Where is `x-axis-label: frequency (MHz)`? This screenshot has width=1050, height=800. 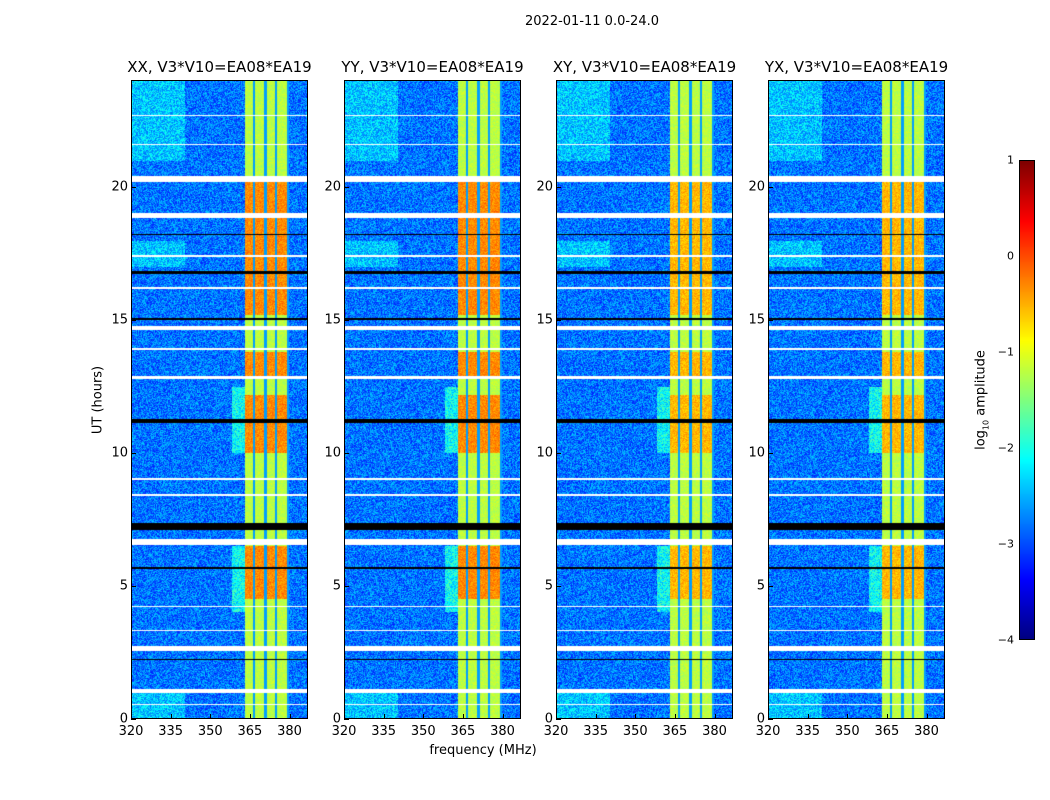
x-axis-label: frequency (MHz) is located at coordinates (483, 750).